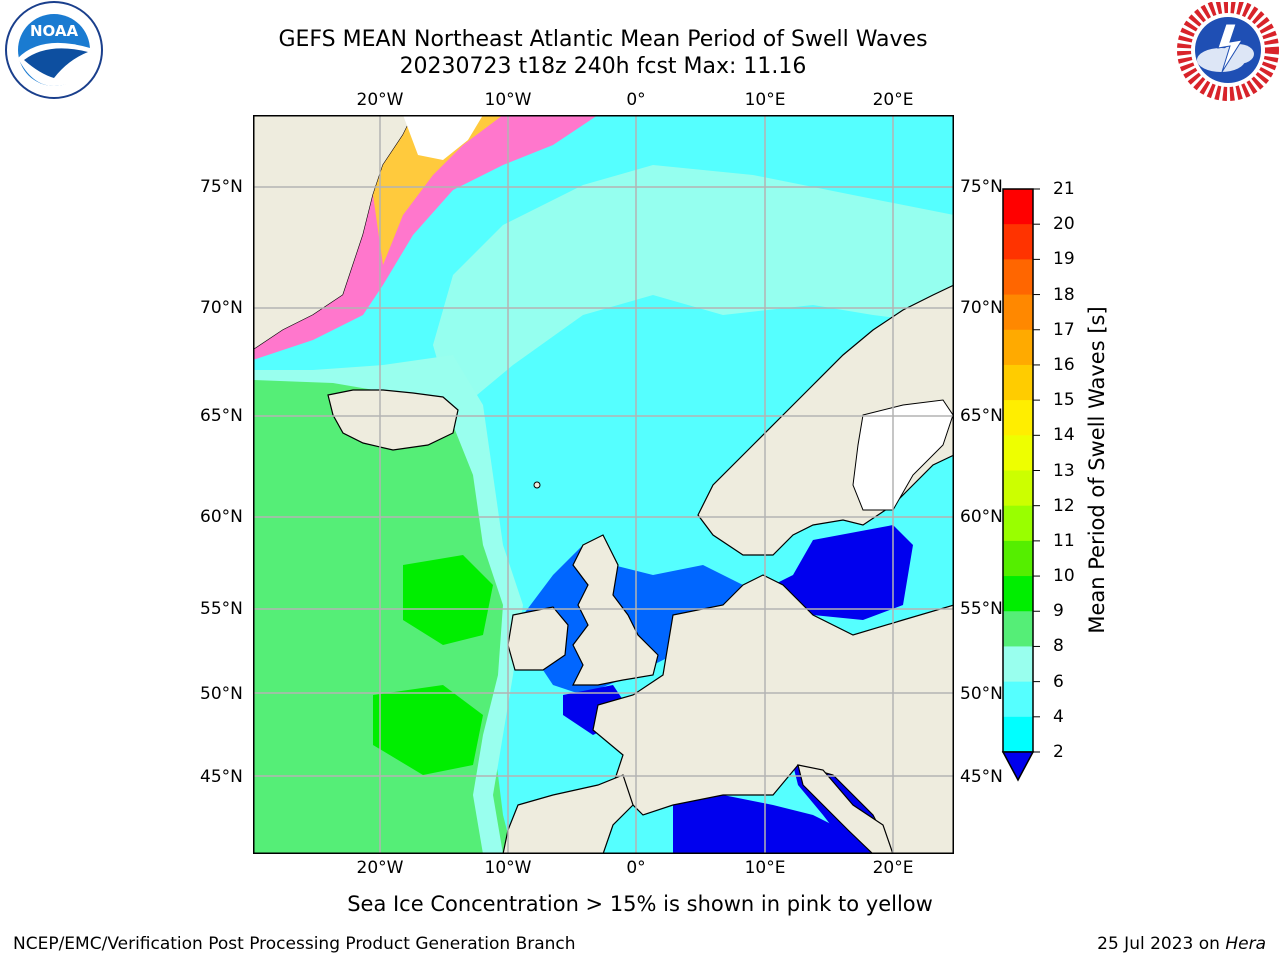  Describe the element at coordinates (508, 868) in the screenshot. I see `lon-label-bottom-10w: 10°W` at that location.